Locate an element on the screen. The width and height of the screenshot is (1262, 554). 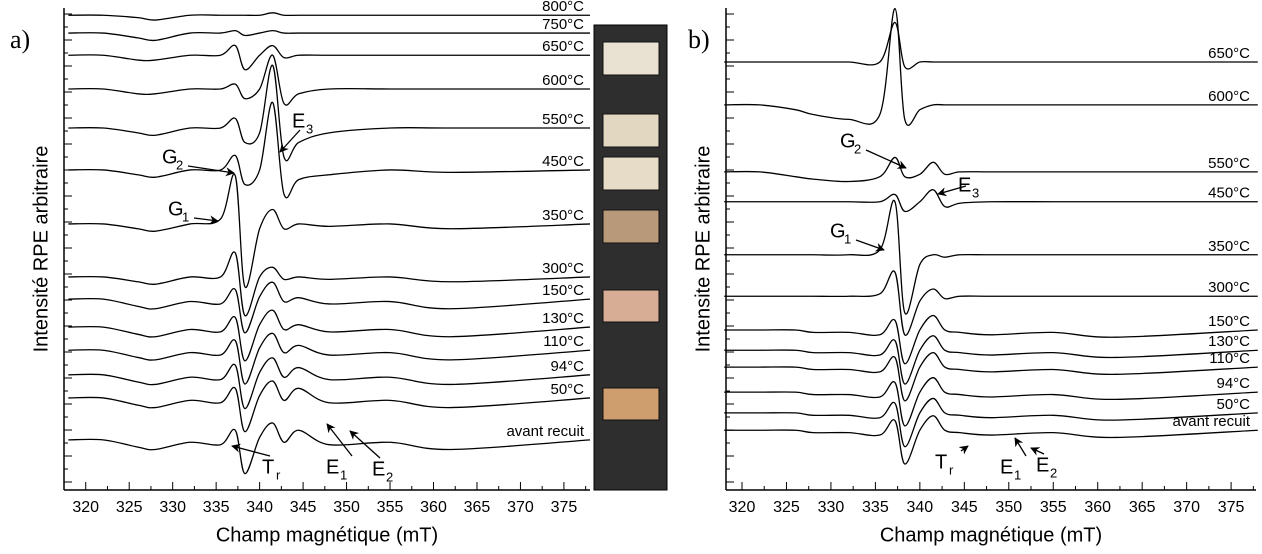
x-tick-label: 335 is located at coordinates (216, 507).